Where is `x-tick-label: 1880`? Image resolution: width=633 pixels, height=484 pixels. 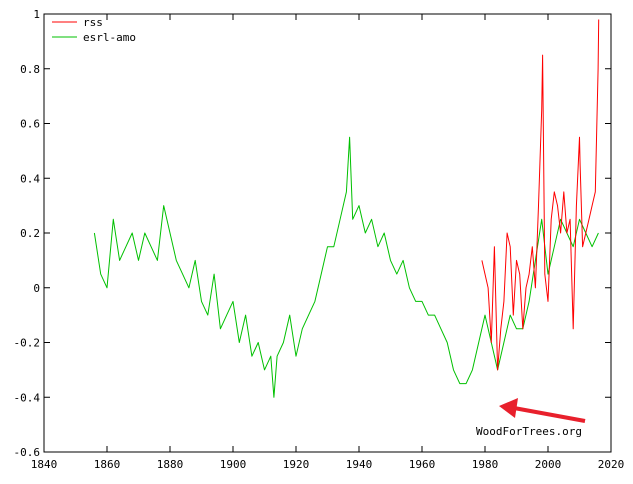
x-tick-label: 1880 is located at coordinates (170, 464).